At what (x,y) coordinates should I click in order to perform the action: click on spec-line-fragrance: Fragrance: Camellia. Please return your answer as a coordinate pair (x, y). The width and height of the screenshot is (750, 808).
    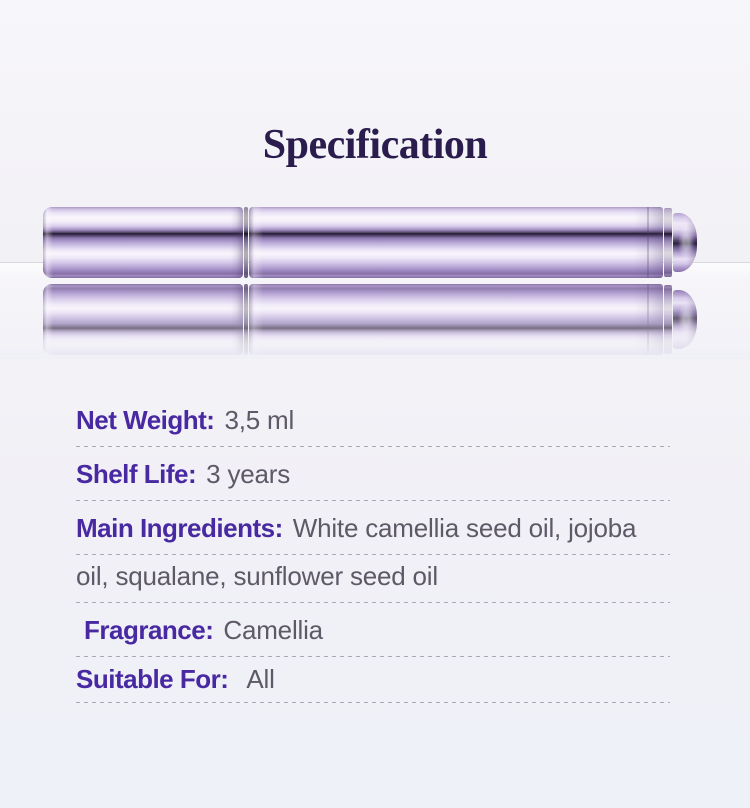
    Looking at the image, I should click on (373, 630).